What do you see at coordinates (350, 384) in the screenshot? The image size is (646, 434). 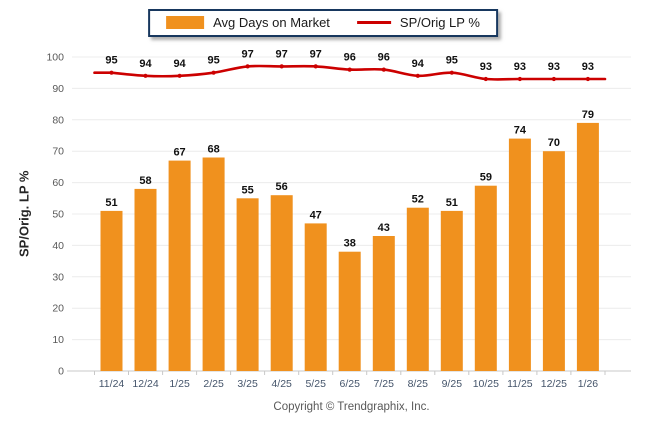 I see `x-tick-label: 6/25` at bounding box center [350, 384].